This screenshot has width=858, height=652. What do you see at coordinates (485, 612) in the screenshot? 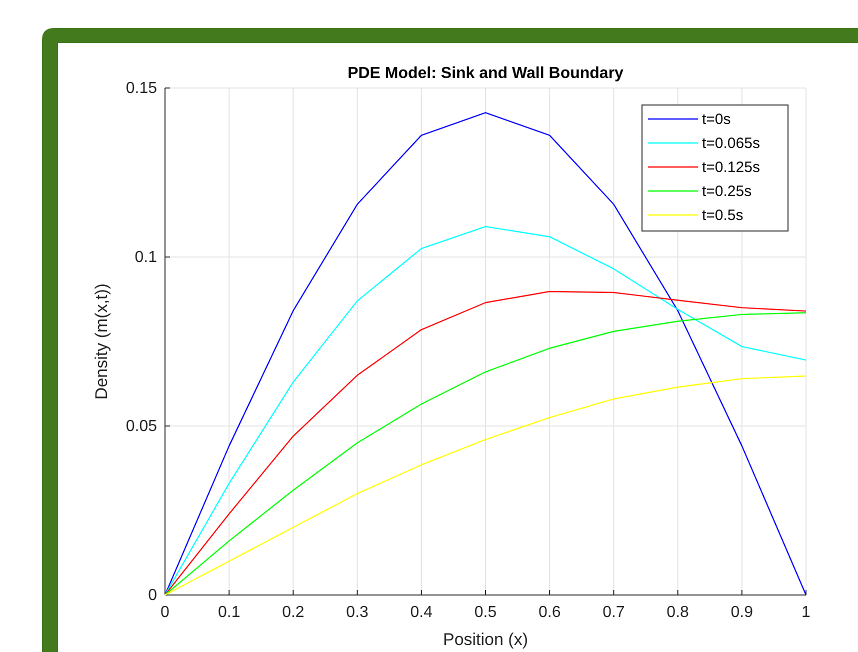
I see `x-tick-label: 0.5` at bounding box center [485, 612].